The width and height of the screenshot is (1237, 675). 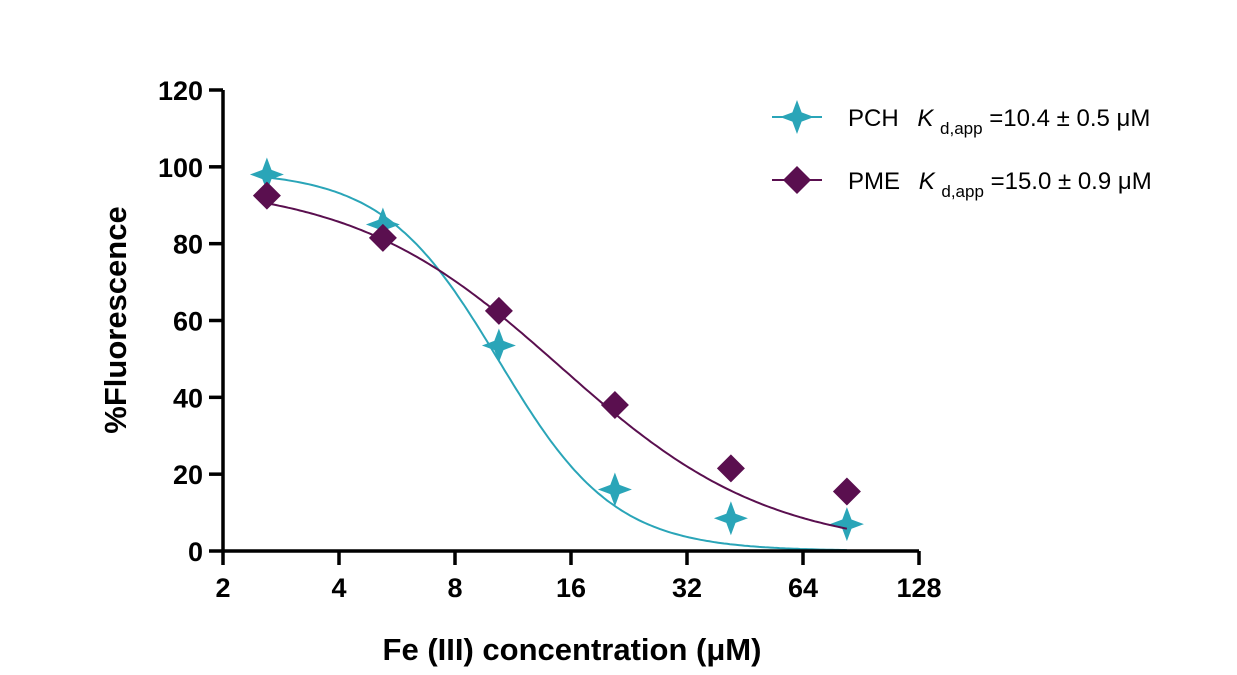 I want to click on legend-pch-kd-symbol: K, so click(x=925, y=118).